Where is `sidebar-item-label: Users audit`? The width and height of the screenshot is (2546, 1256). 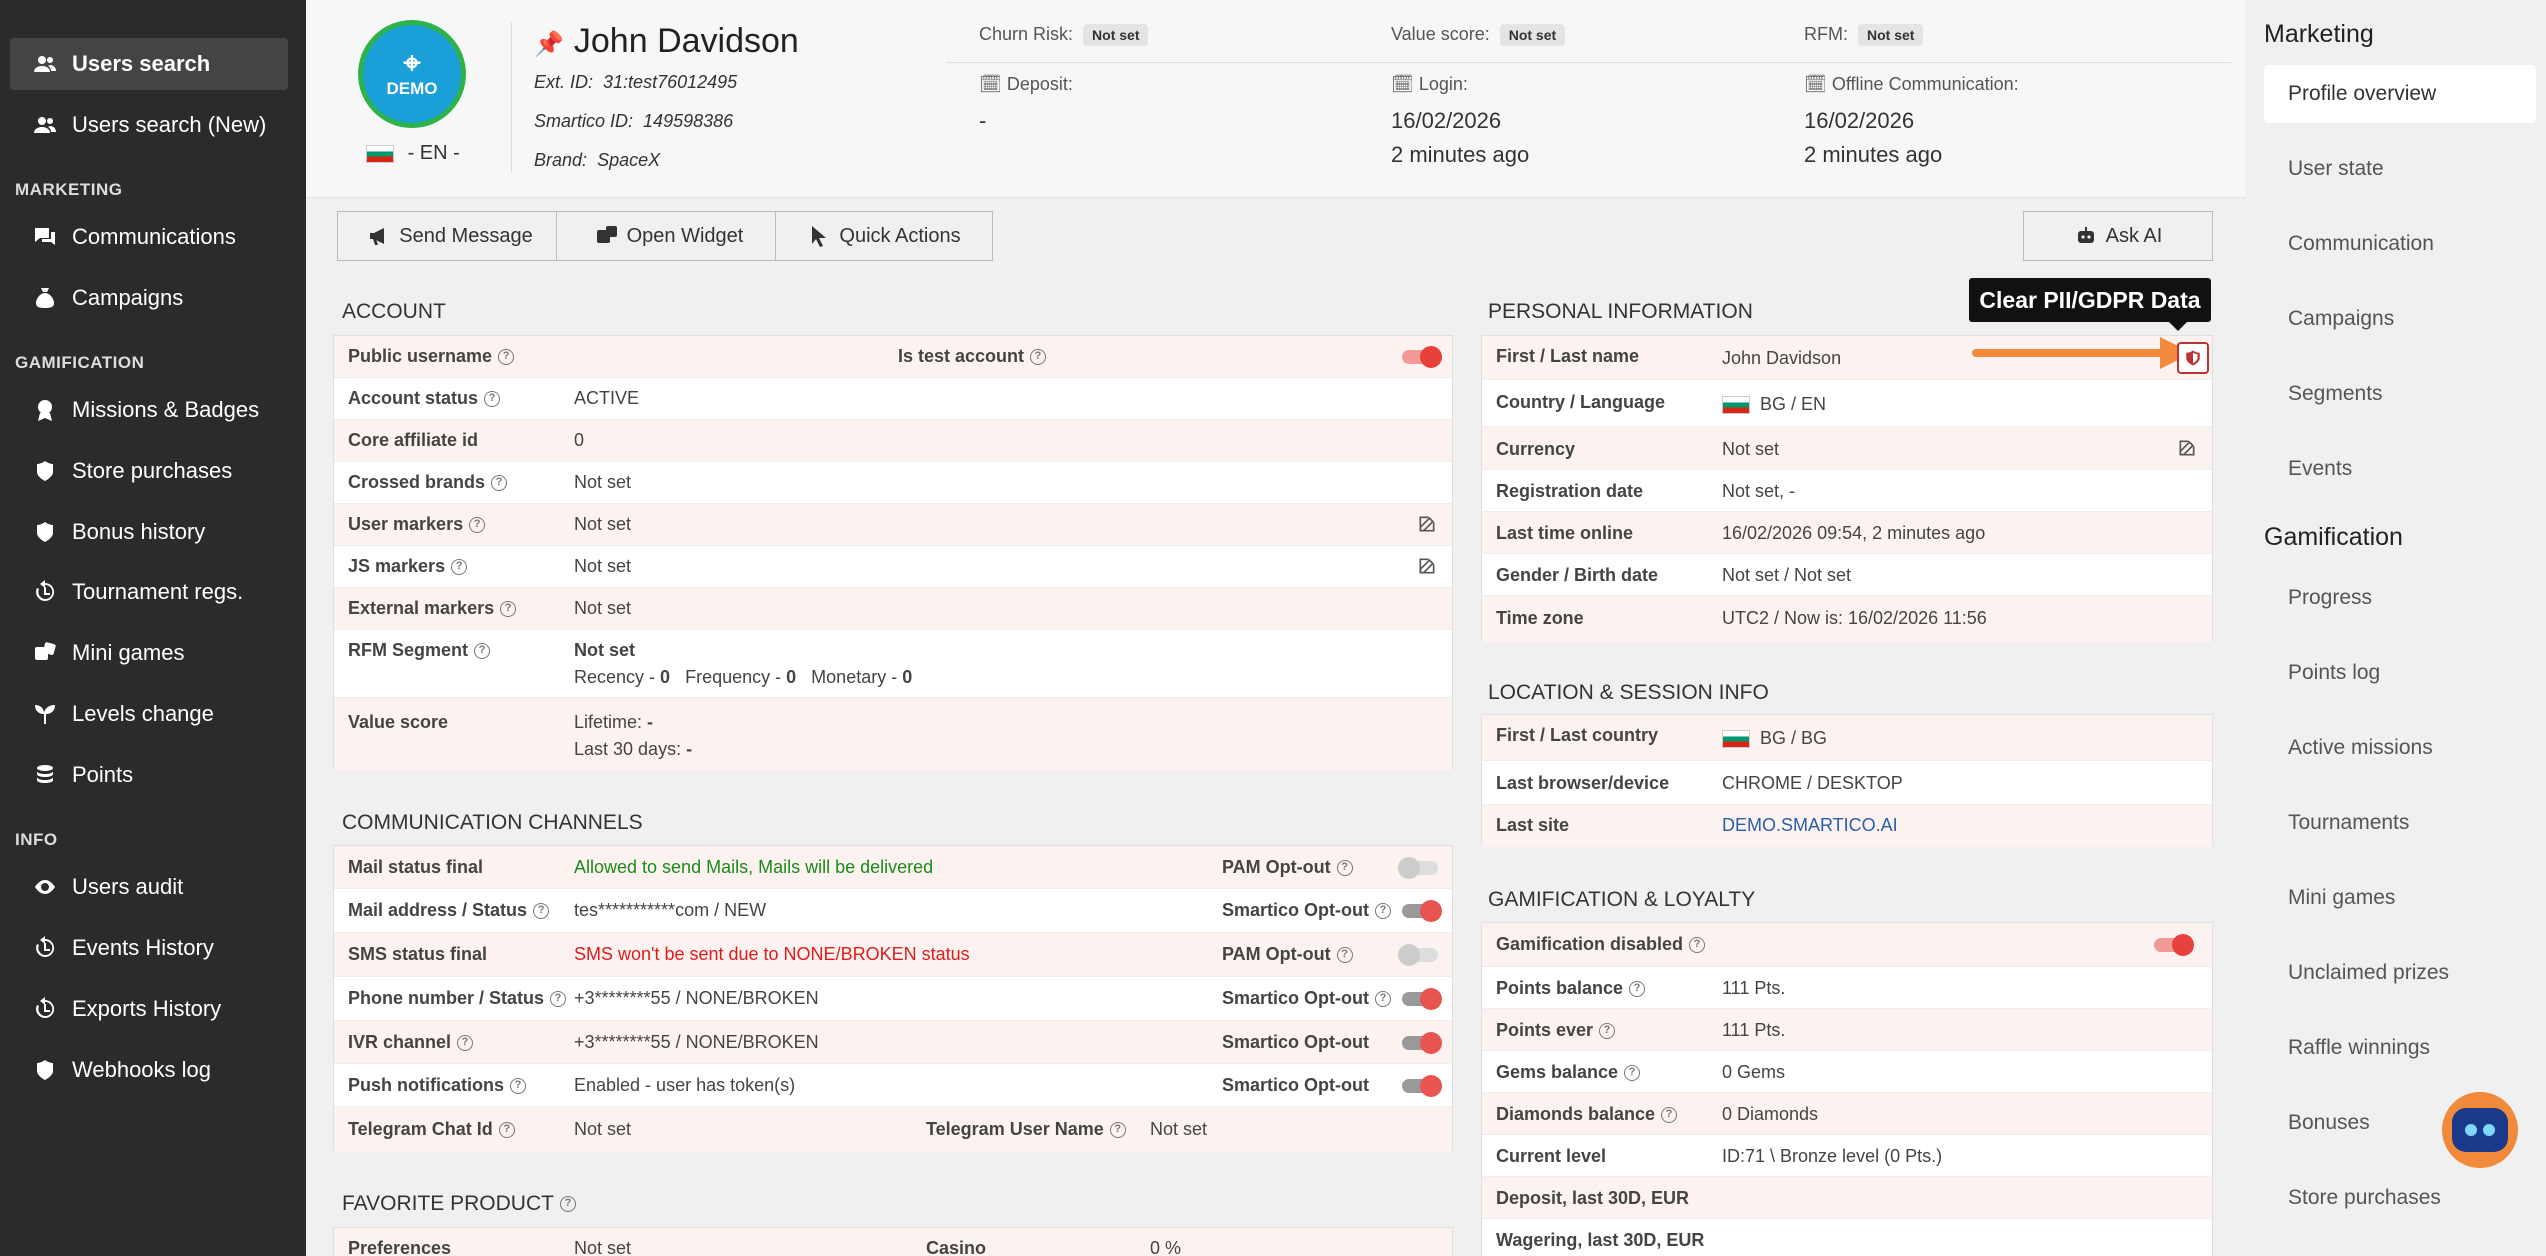
sidebar-item-label: Users audit is located at coordinates (127, 887).